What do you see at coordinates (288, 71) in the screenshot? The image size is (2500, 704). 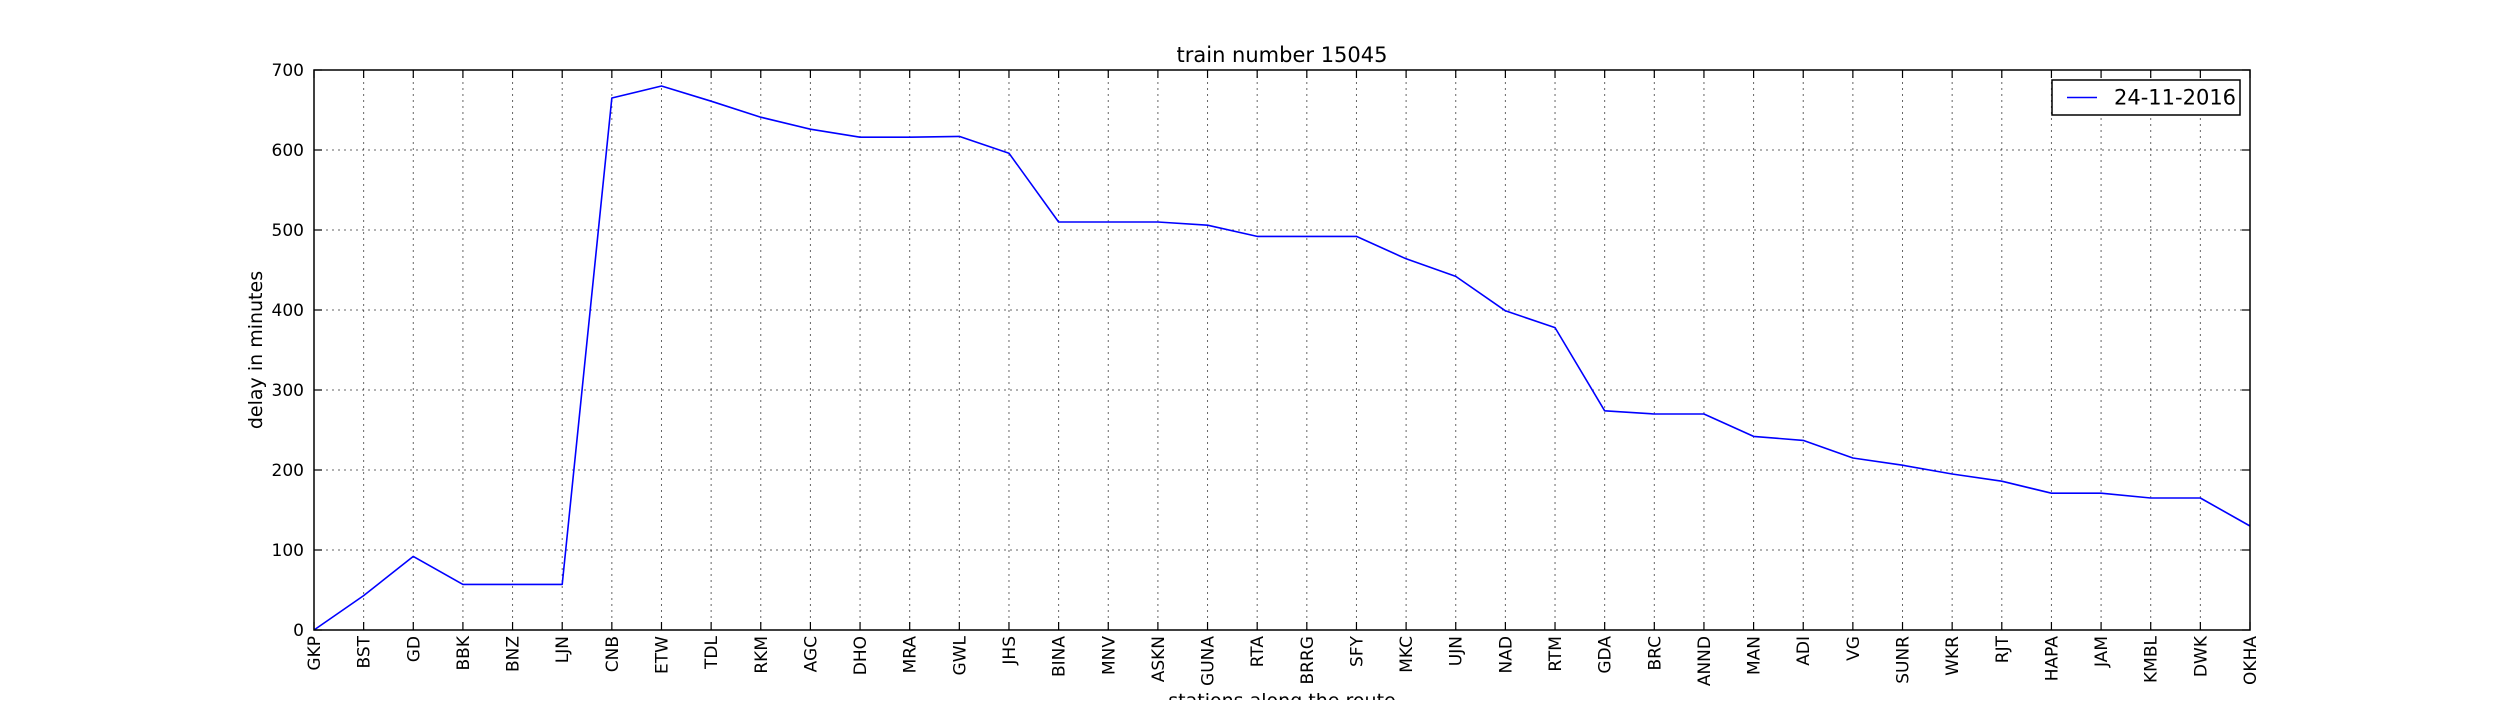 I see `y-tick-label: 700` at bounding box center [288, 71].